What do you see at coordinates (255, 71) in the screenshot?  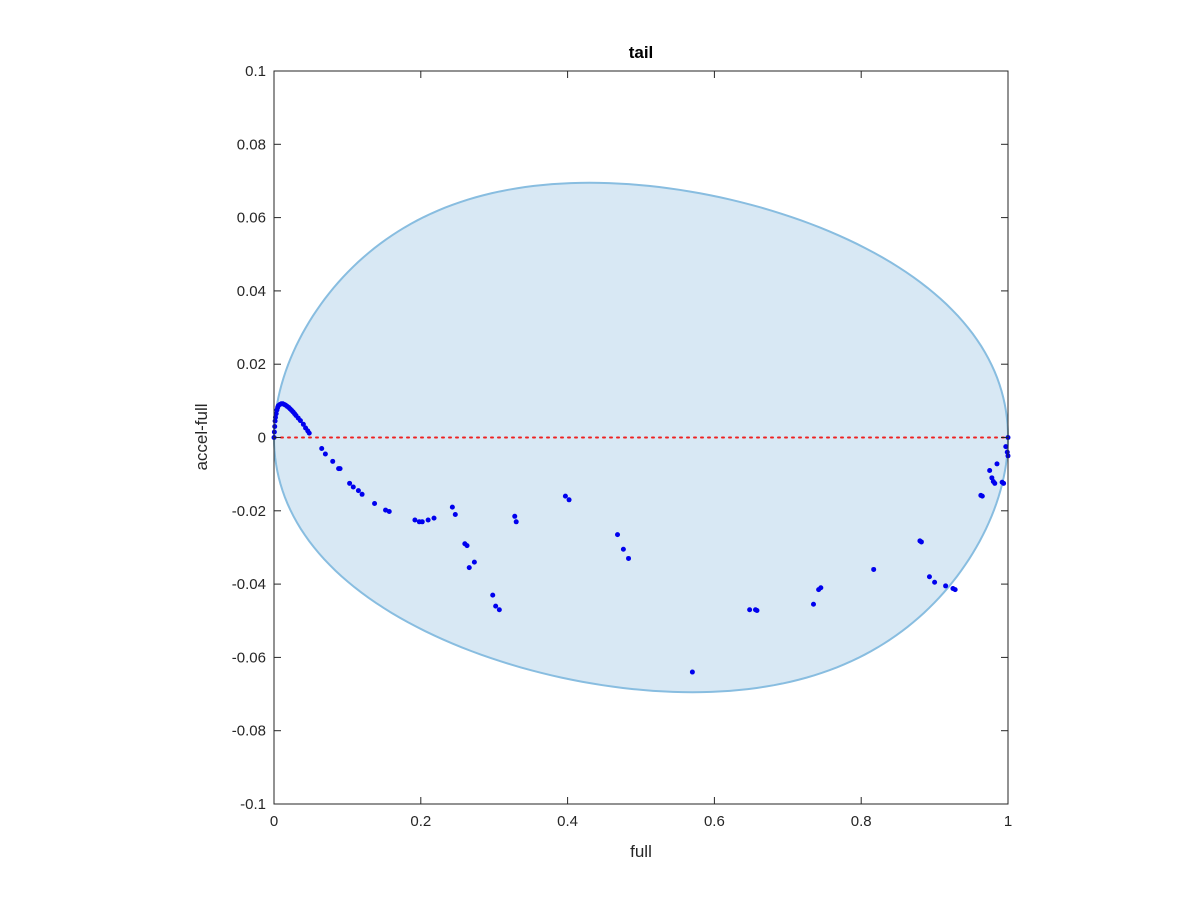 I see `y-tick-label: 0.1` at bounding box center [255, 71].